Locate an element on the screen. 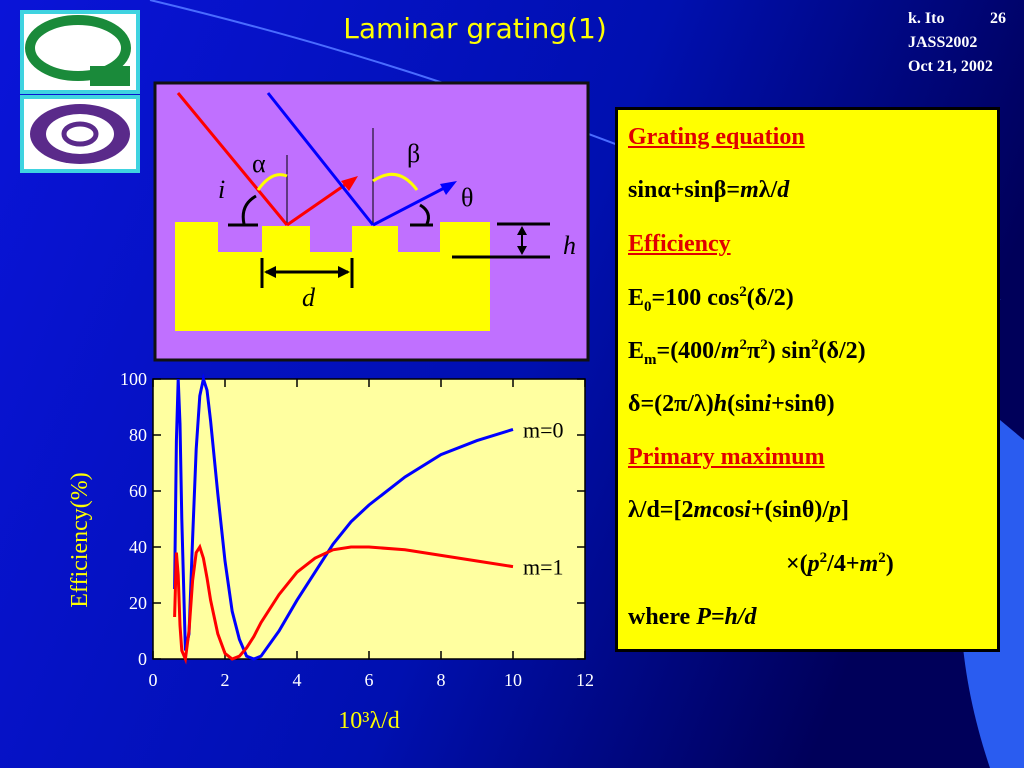  equation-text: d is located at coordinates (783, 190).